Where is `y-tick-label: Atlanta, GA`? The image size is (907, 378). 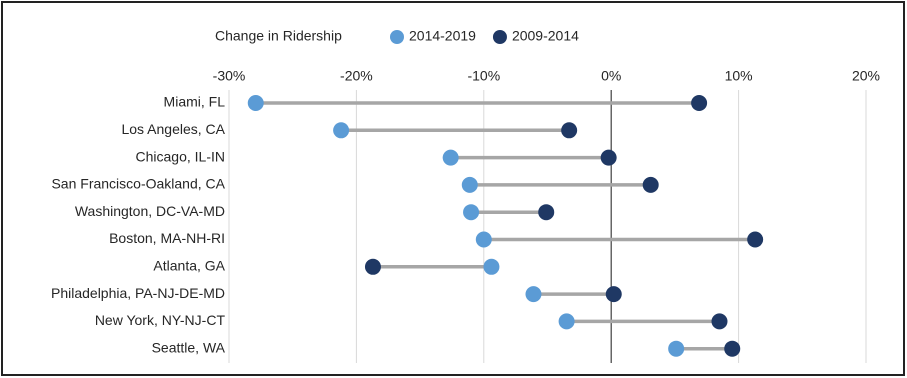
y-tick-label: Atlanta, GA is located at coordinates (189, 266).